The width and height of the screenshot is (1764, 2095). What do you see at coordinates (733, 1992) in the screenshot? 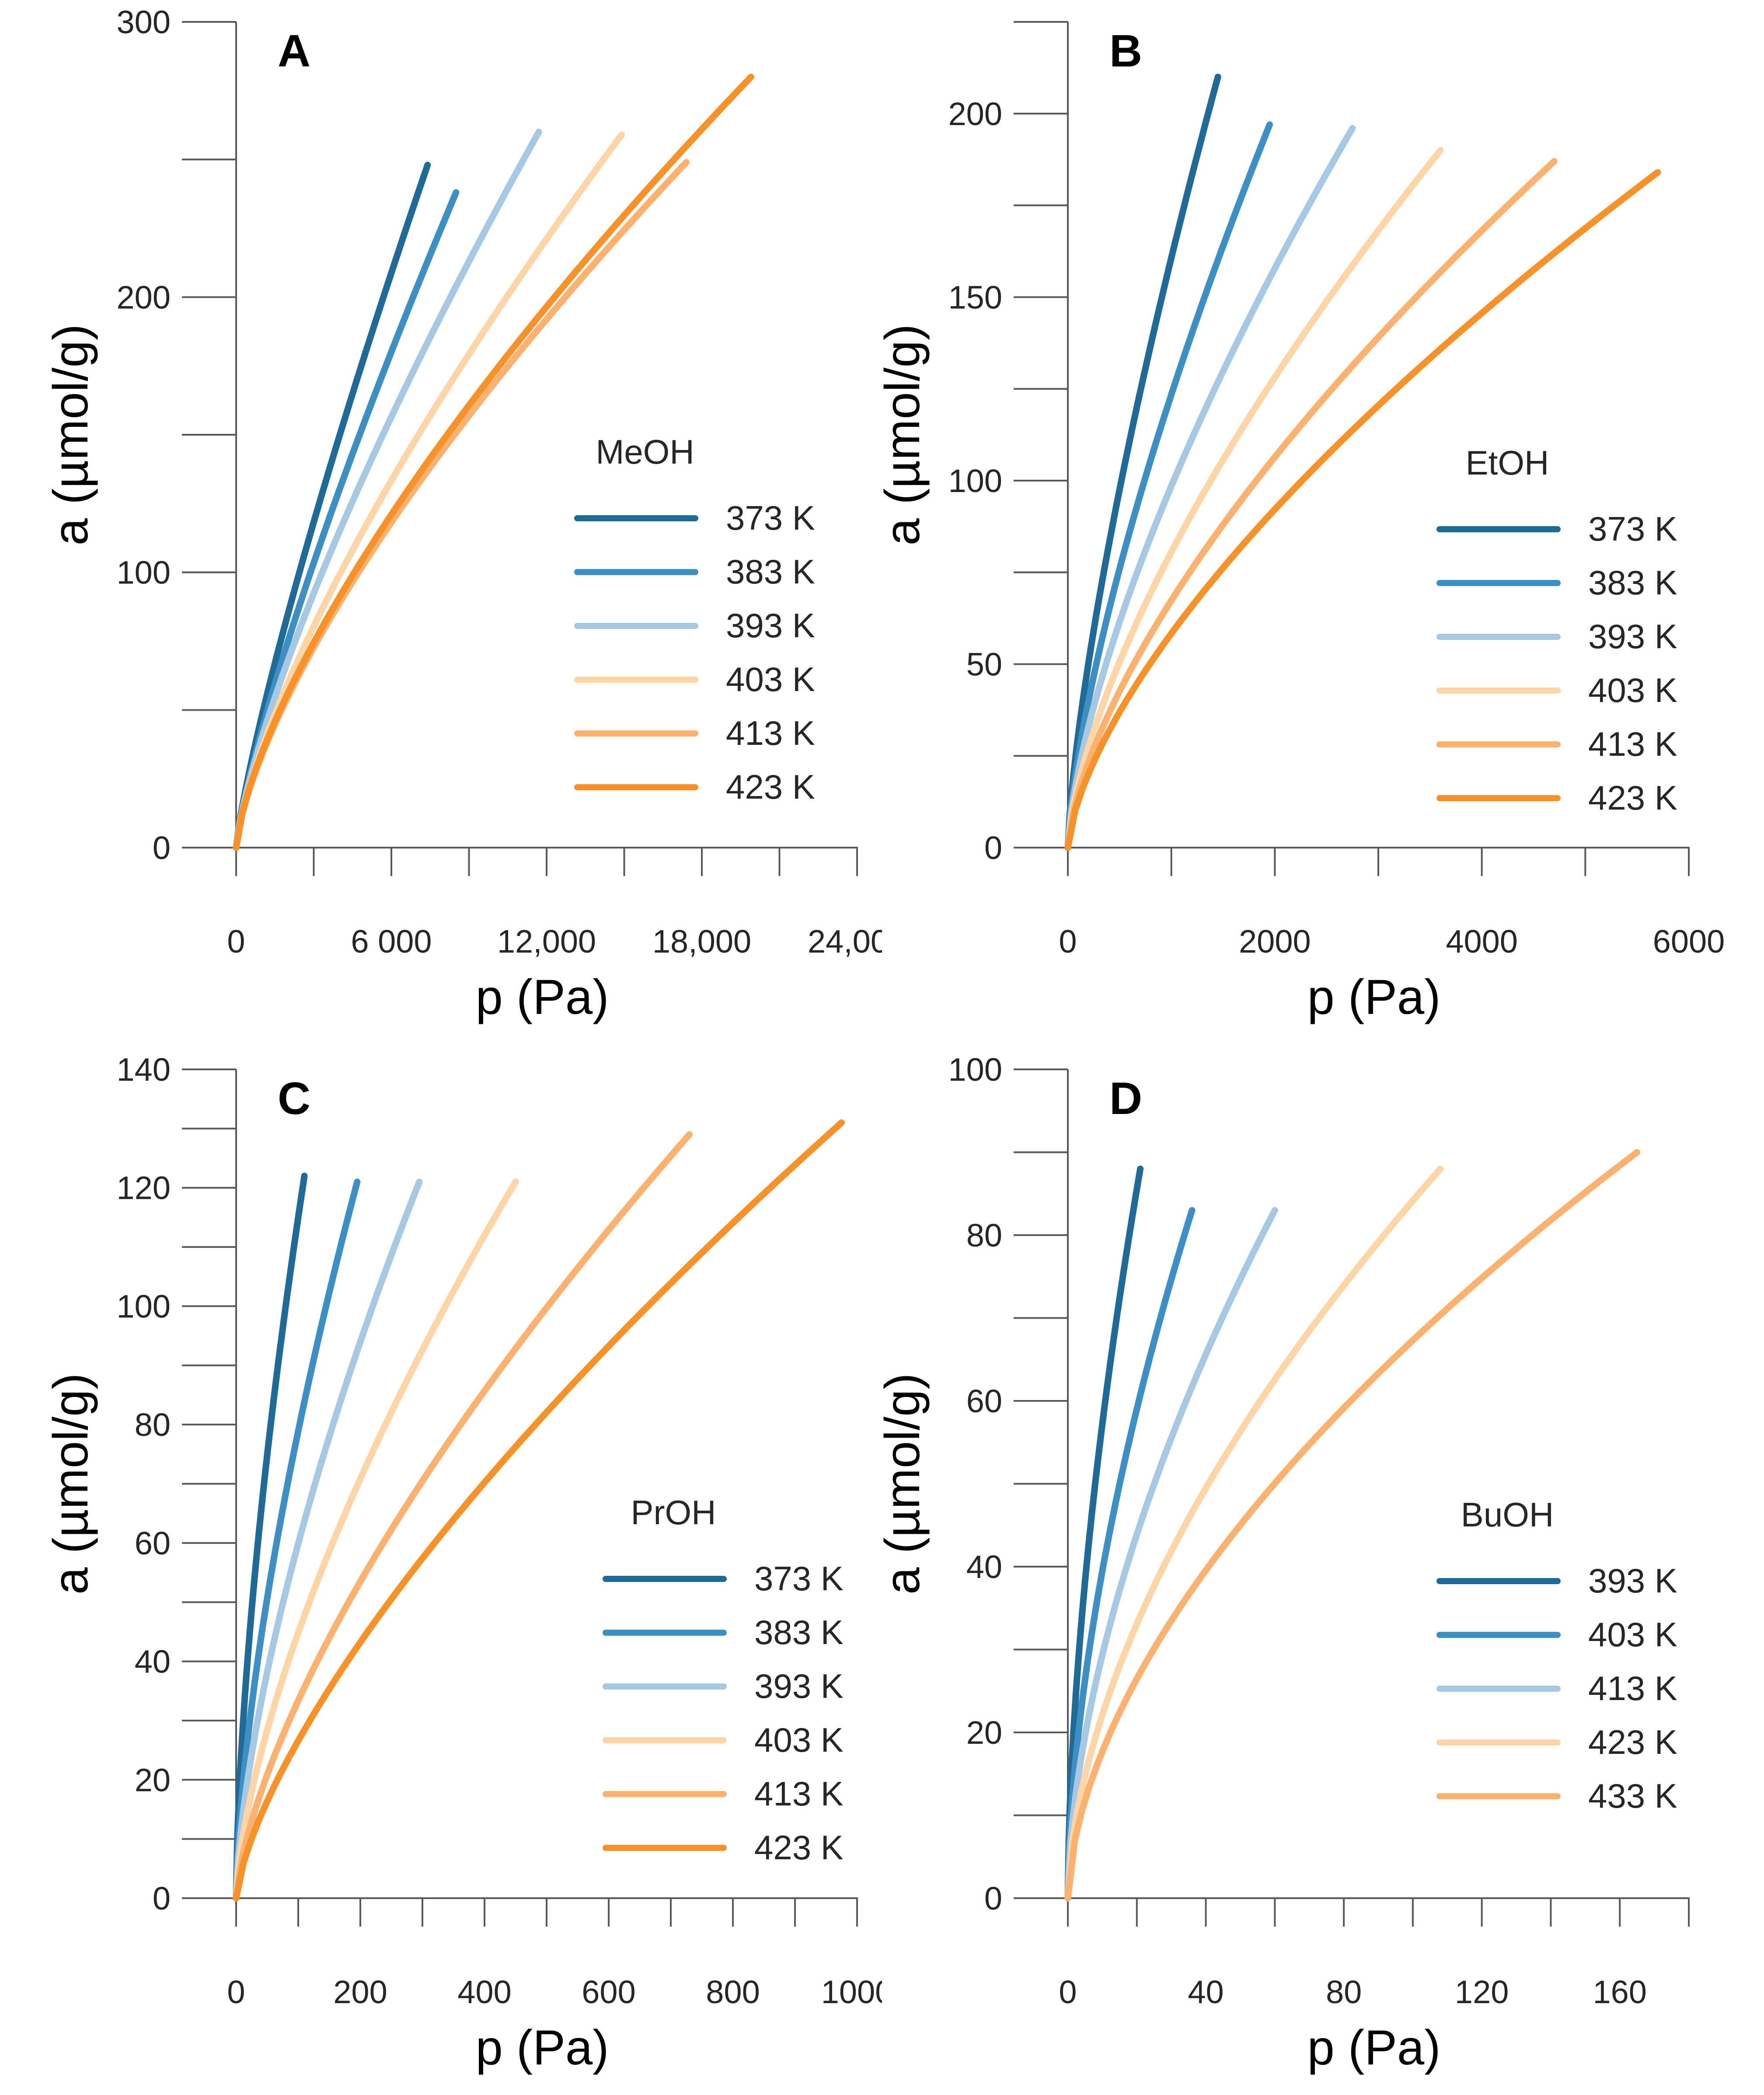
I see `x-tick-label: 800` at bounding box center [733, 1992].